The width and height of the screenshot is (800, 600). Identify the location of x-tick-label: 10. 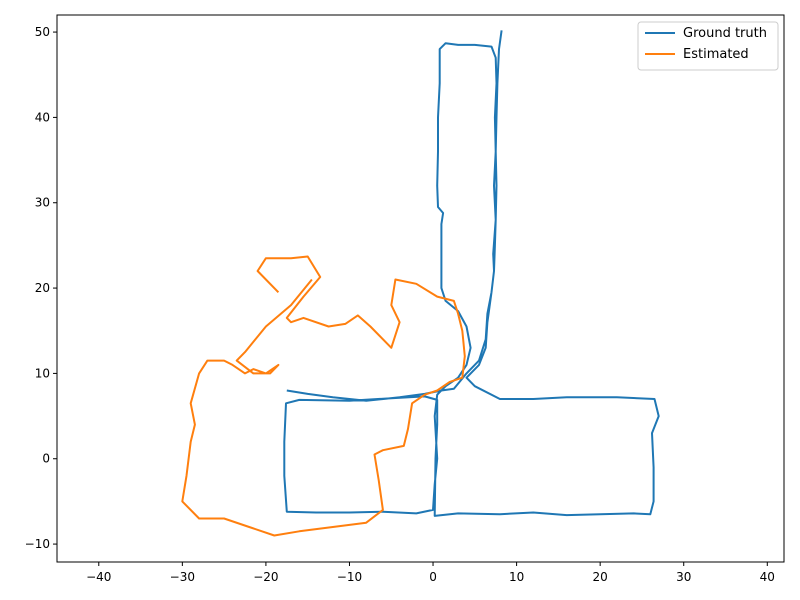
(516, 577).